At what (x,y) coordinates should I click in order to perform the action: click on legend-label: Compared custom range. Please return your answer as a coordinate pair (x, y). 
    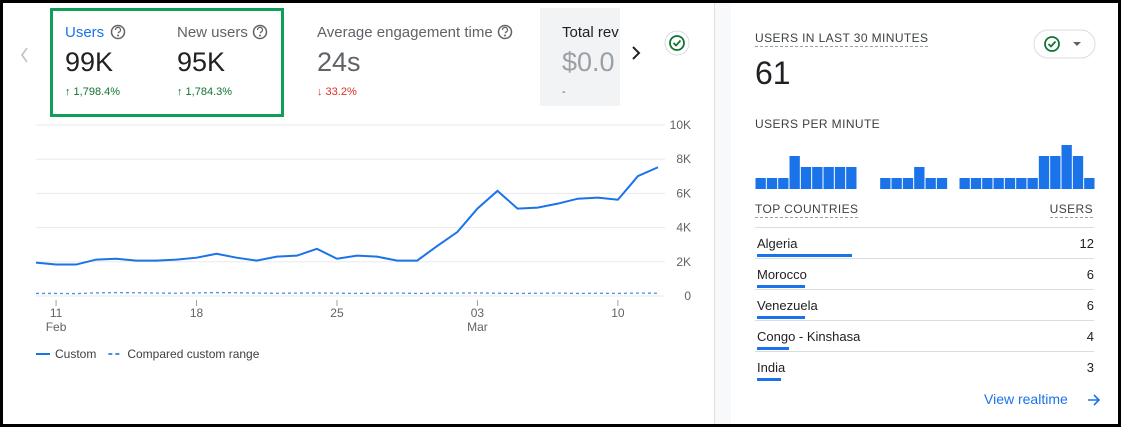
    Looking at the image, I should click on (193, 354).